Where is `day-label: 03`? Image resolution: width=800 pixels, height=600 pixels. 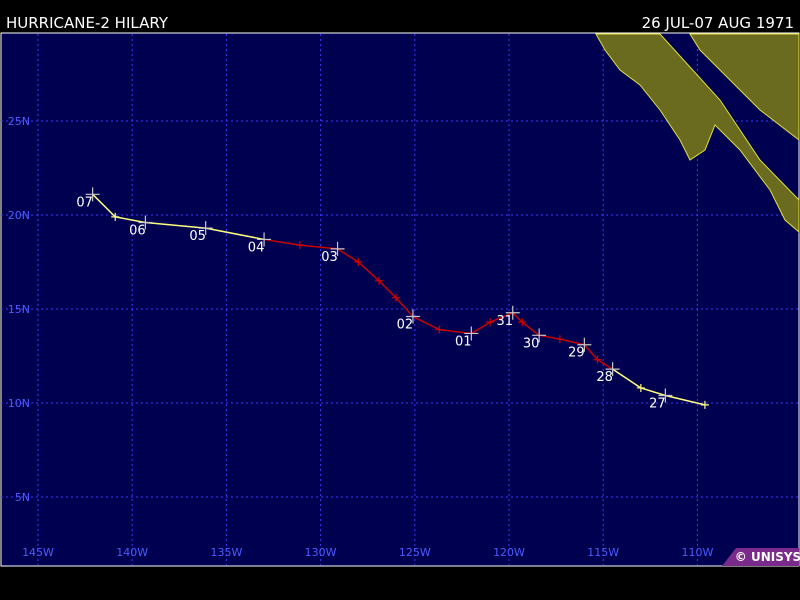 day-label: 03 is located at coordinates (329, 257).